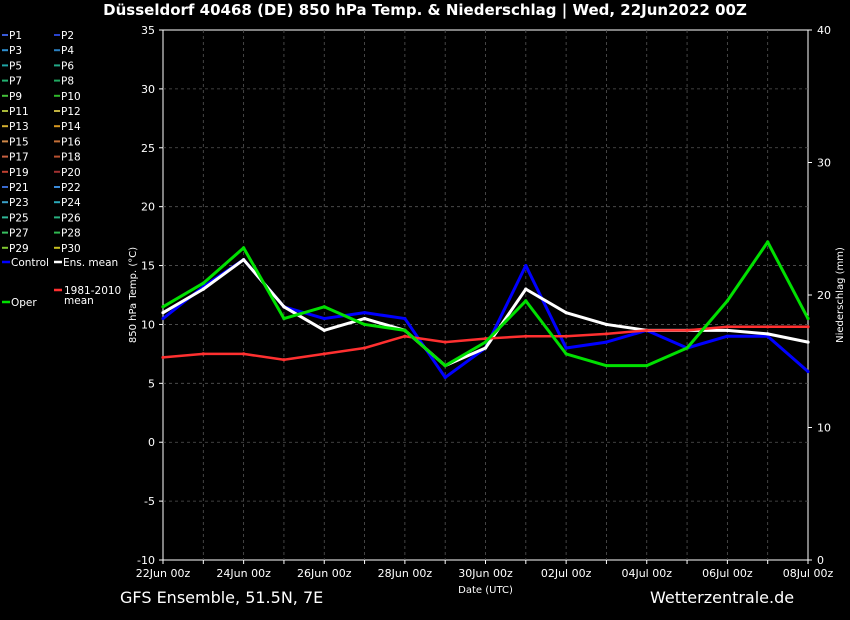 This screenshot has width=850, height=620. What do you see at coordinates (824, 30) in the screenshot?
I see `y2-tick-label: 40` at bounding box center [824, 30].